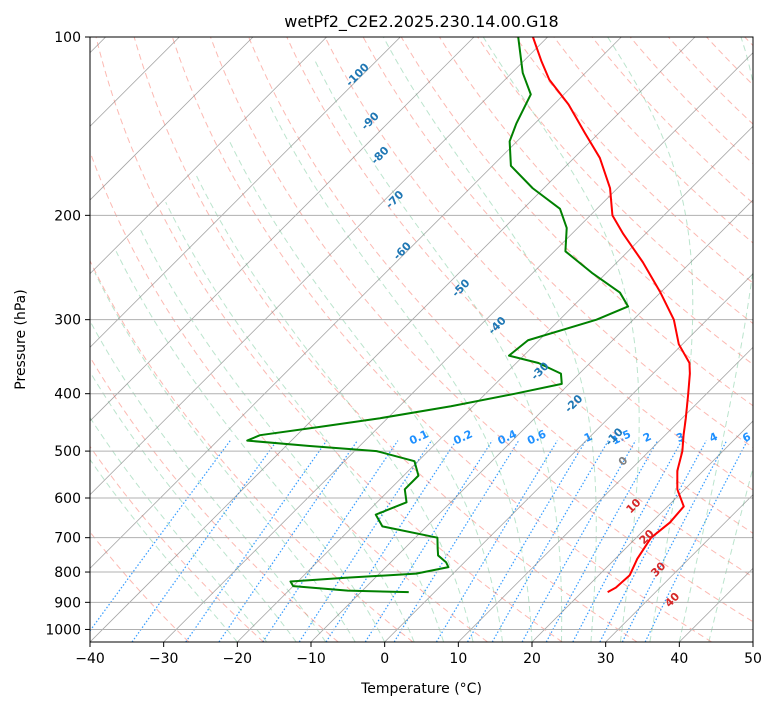  What do you see at coordinates (63, 630) in the screenshot?
I see `y-tick-label: 1000` at bounding box center [63, 630].